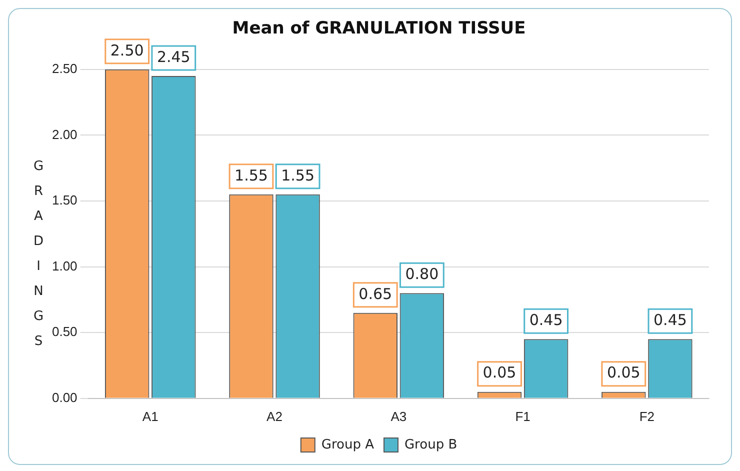 This screenshot has width=740, height=471. What do you see at coordinates (65, 332) in the screenshot?
I see `y-tick-label: 0.50` at bounding box center [65, 332].